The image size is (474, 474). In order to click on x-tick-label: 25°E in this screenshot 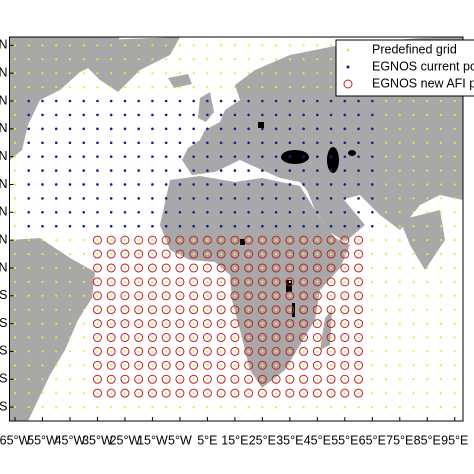, I will do `click(262, 440)`.